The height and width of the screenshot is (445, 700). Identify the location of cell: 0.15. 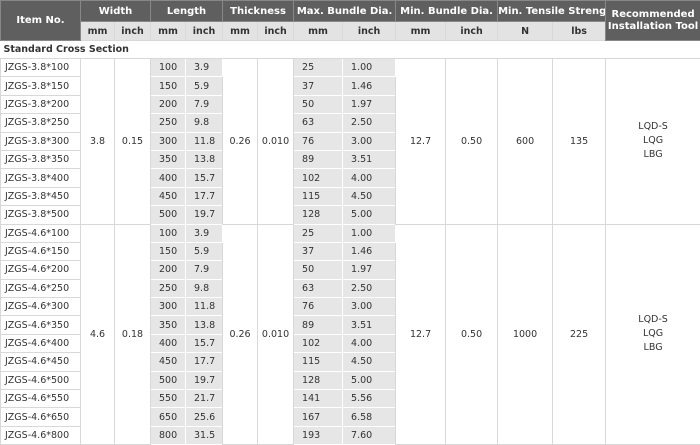
(133, 142).